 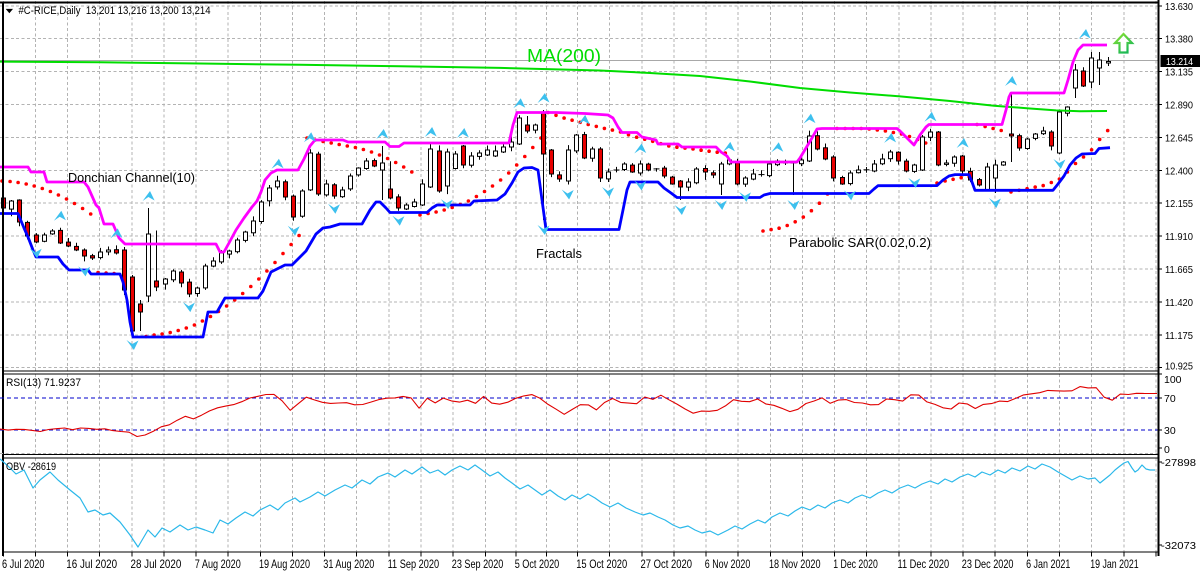 What do you see at coordinates (1179, 73) in the screenshot?
I see `svg-text: 13.135` at bounding box center [1179, 73].